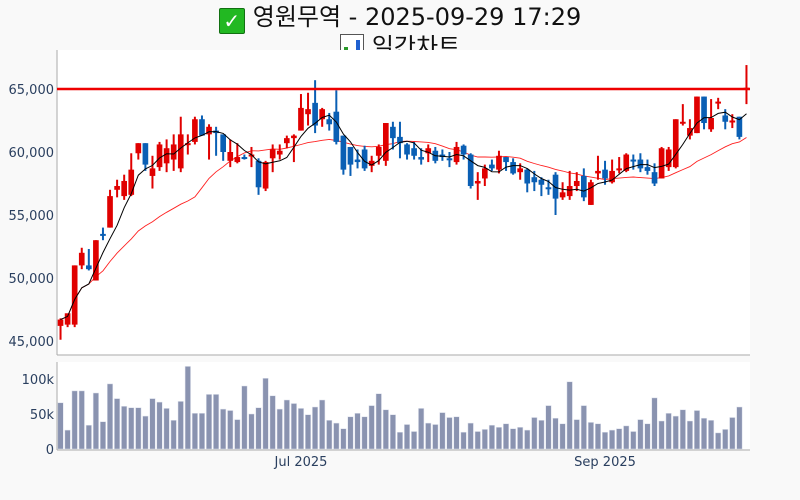 Image resolution: width=800 pixels, height=500 pixels. I want to click on chart-title: ✓ 영원무역 - 2025-09-29 17:29, so click(400, 17).